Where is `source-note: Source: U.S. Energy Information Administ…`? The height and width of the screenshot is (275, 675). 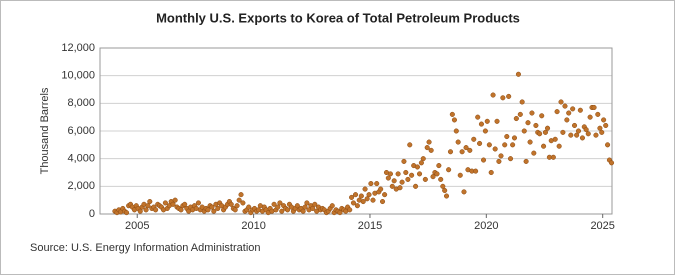
source-note: Source: U.S. Energy Information Administ… is located at coordinates (145, 248).